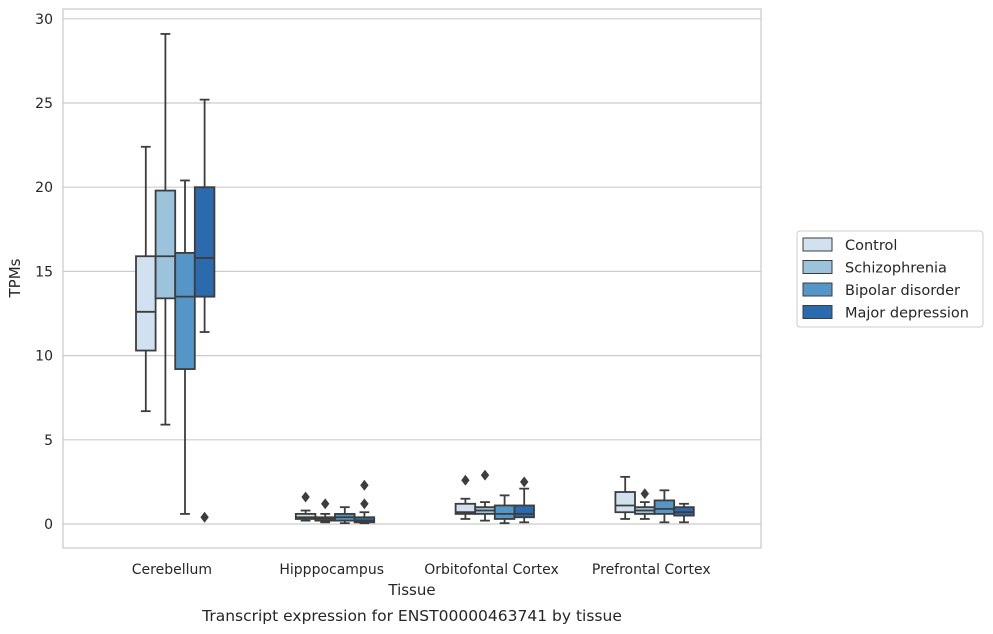  What do you see at coordinates (172, 570) in the screenshot?
I see `x-tick-label: Cerebellum` at bounding box center [172, 570].